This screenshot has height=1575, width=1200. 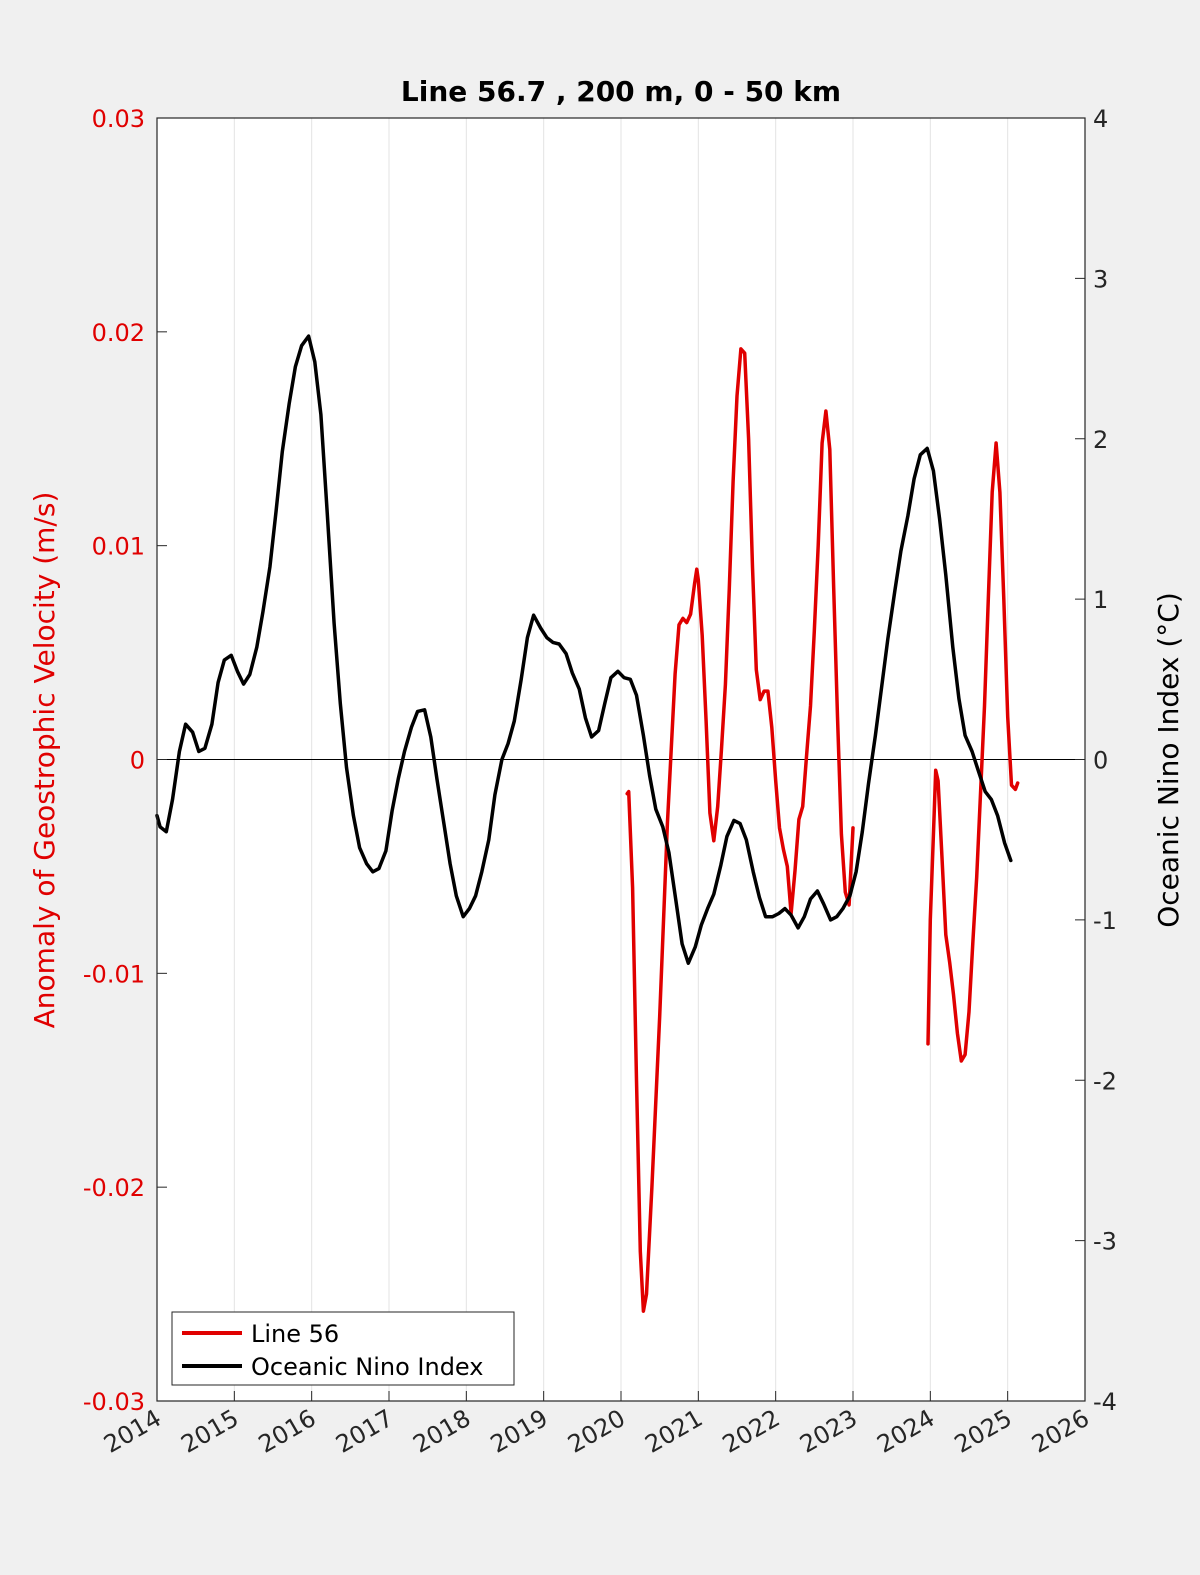 What do you see at coordinates (367, 1367) in the screenshot?
I see `legend-label-oceanic-nino-index: Oceanic Nino Index` at bounding box center [367, 1367].